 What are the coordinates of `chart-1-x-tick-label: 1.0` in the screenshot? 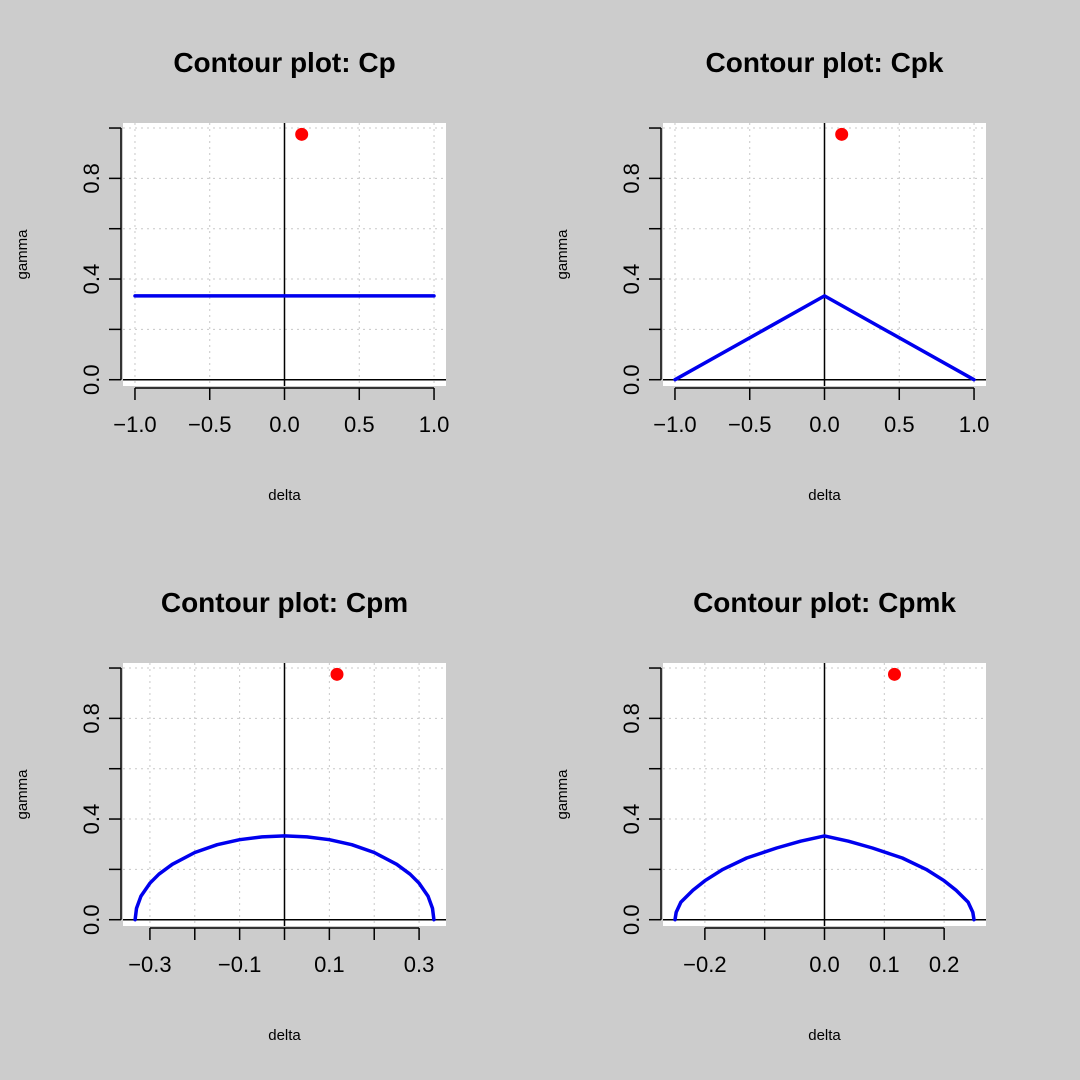 It's located at (434, 424).